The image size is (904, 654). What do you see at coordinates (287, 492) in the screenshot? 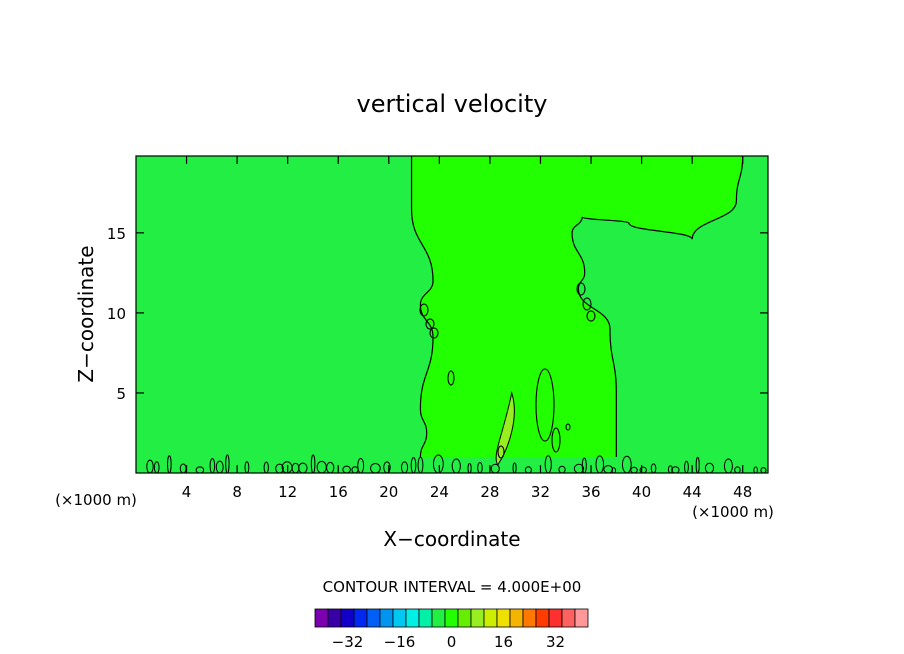
I see `x-tick-label: 12` at bounding box center [287, 492].